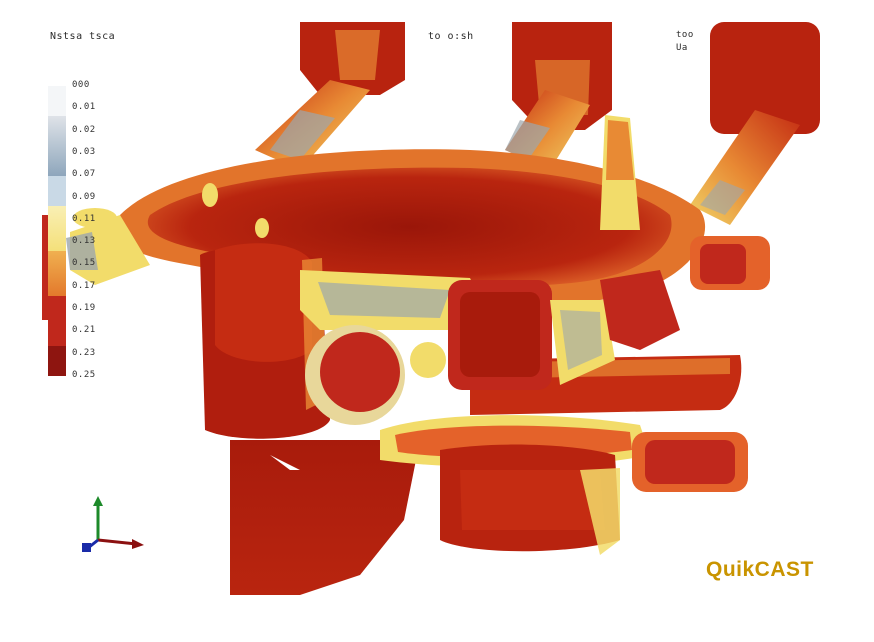  What do you see at coordinates (765, 78) in the screenshot?
I see `sprue-right` at bounding box center [765, 78].